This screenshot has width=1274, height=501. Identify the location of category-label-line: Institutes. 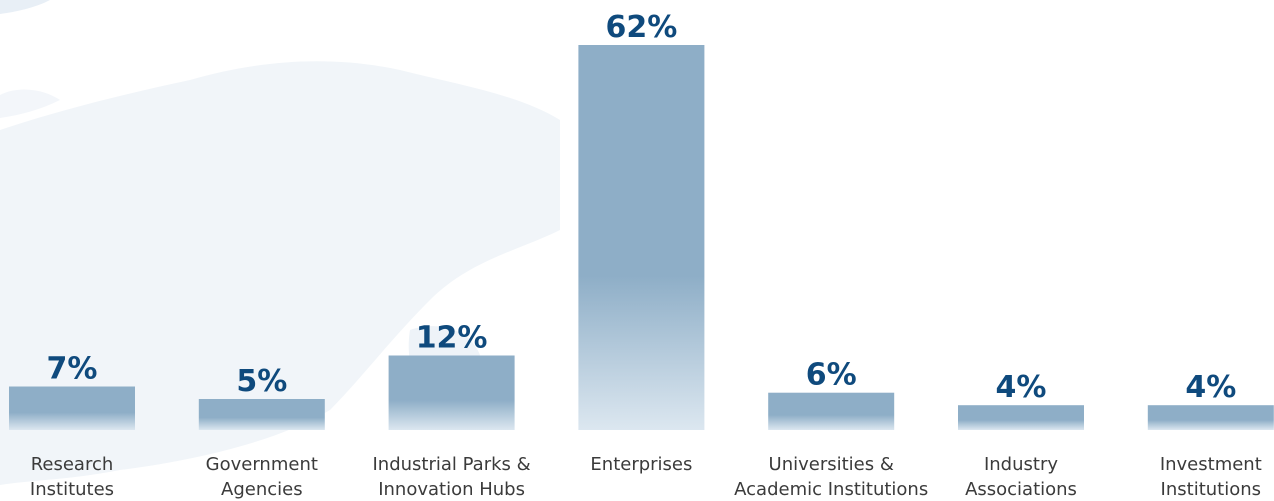
(72, 489).